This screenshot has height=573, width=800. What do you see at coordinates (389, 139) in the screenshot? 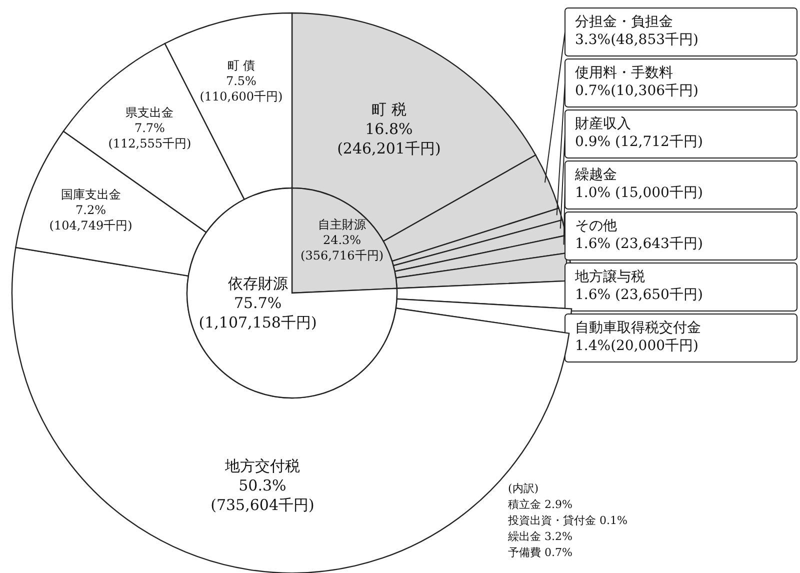
I see `data-label: 16.8% (246,201千円)` at bounding box center [389, 139].